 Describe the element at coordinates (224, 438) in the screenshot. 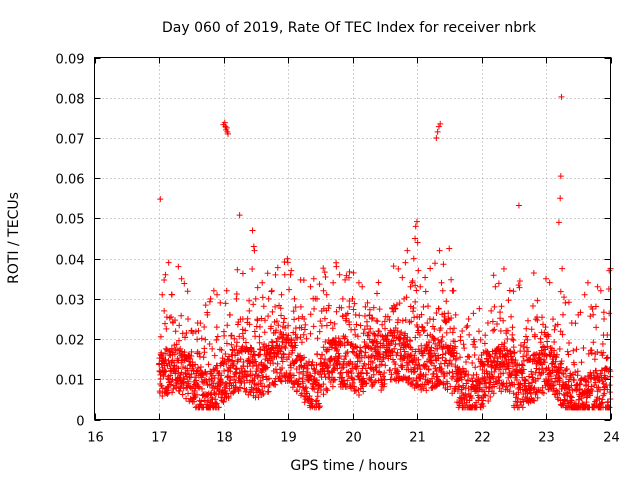

I see `x-tick-label: 18` at that location.